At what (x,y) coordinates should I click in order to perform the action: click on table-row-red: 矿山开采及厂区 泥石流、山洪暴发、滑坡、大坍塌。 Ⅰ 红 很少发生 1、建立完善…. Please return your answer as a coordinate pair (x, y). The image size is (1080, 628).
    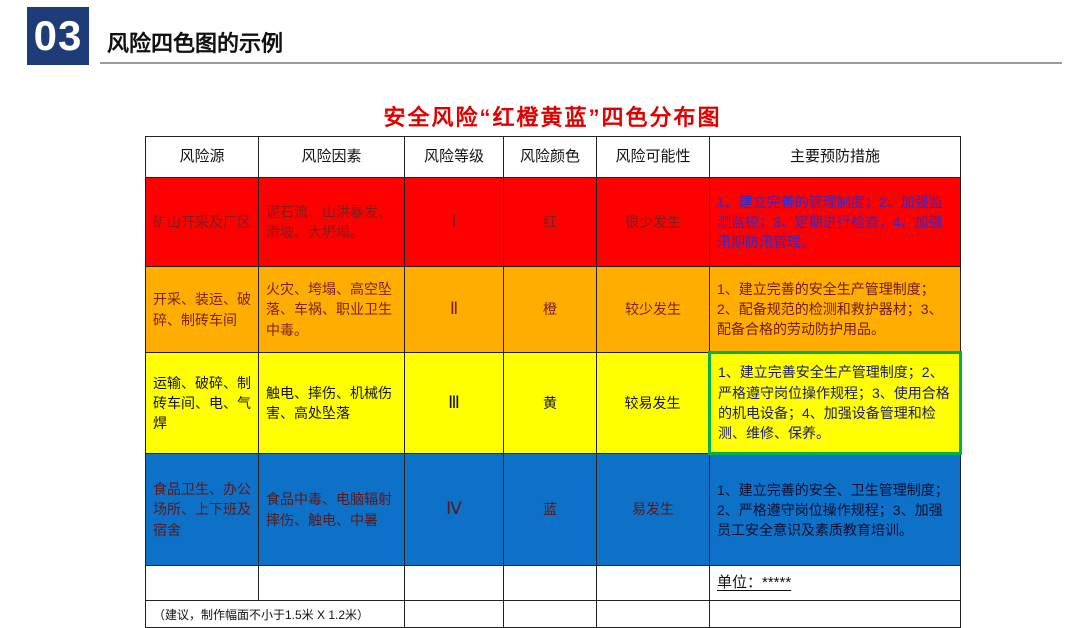
    Looking at the image, I should click on (553, 222).